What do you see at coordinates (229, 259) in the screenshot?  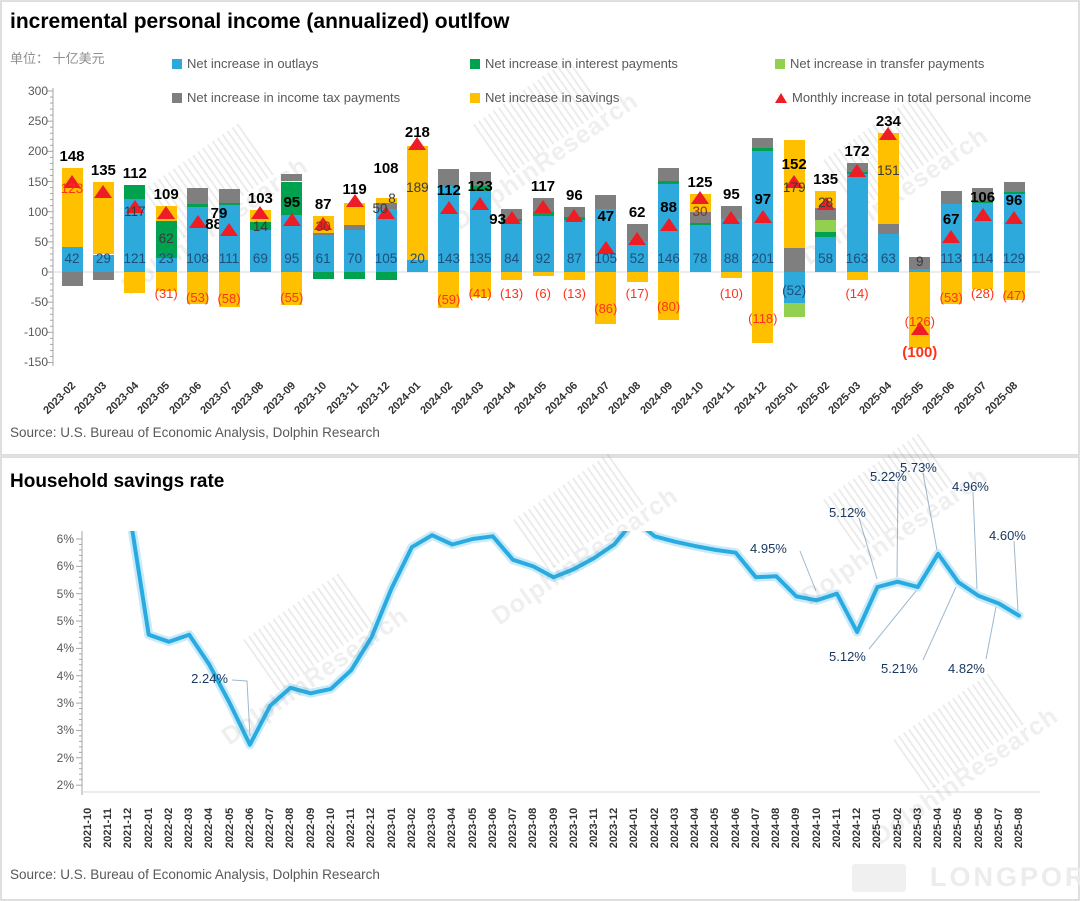 I see `bar-segment-label: 111` at bounding box center [229, 259].